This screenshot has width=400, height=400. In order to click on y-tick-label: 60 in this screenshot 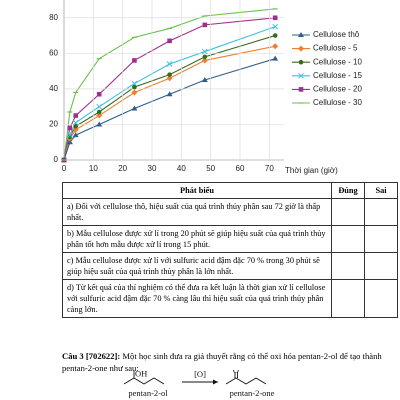, I will do `click(53, 52)`.